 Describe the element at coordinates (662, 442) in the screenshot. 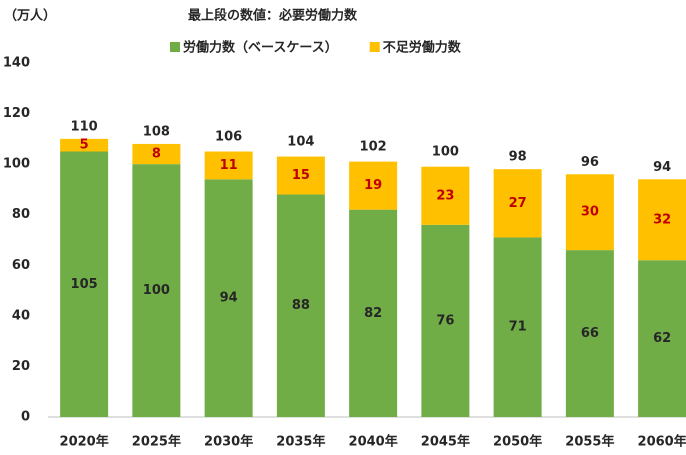

I see `x-tick-label: 2060年` at that location.